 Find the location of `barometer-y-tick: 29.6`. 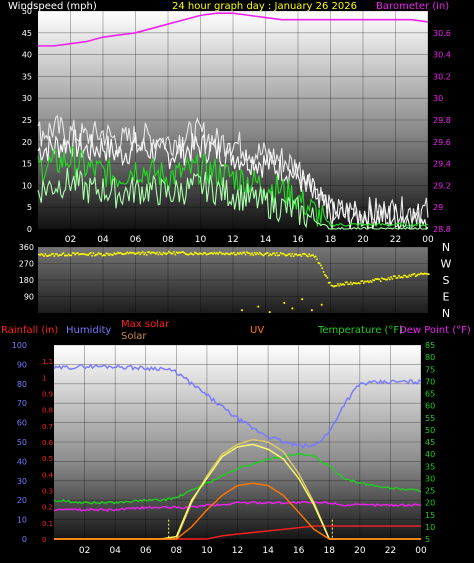

barometer-y-tick: 29.6 is located at coordinates (442, 142).